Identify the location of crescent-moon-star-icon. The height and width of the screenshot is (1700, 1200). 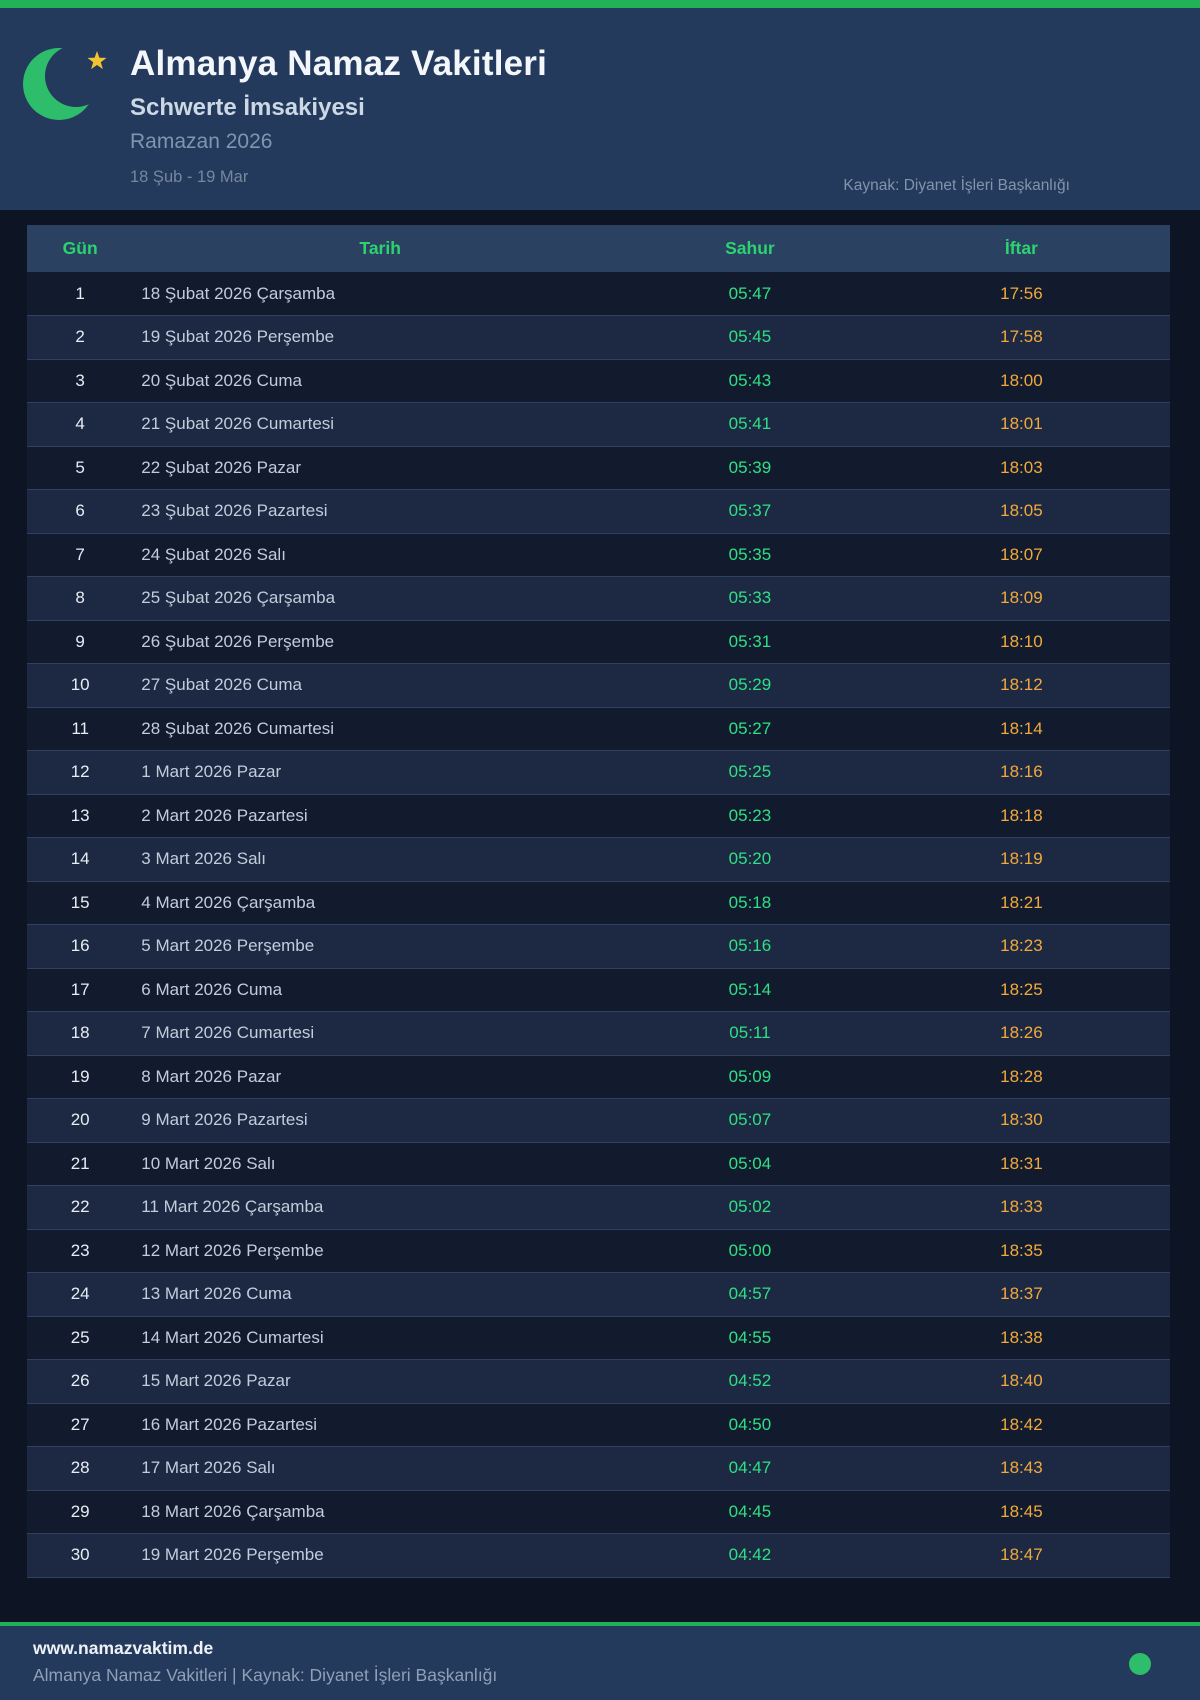
(65, 82).